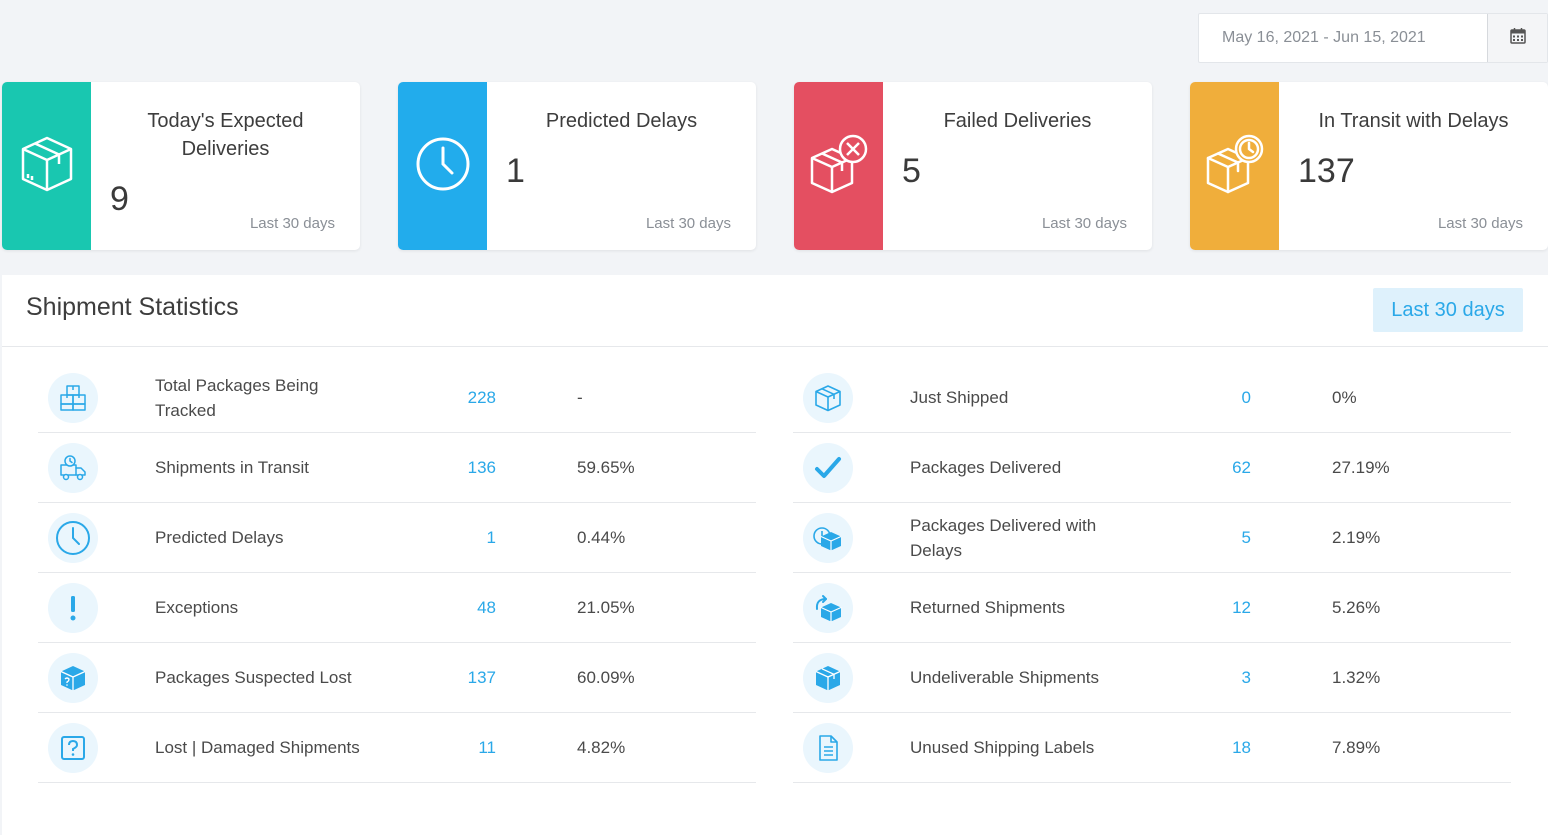  I want to click on stats-percent: 7.89%, so click(1356, 747).